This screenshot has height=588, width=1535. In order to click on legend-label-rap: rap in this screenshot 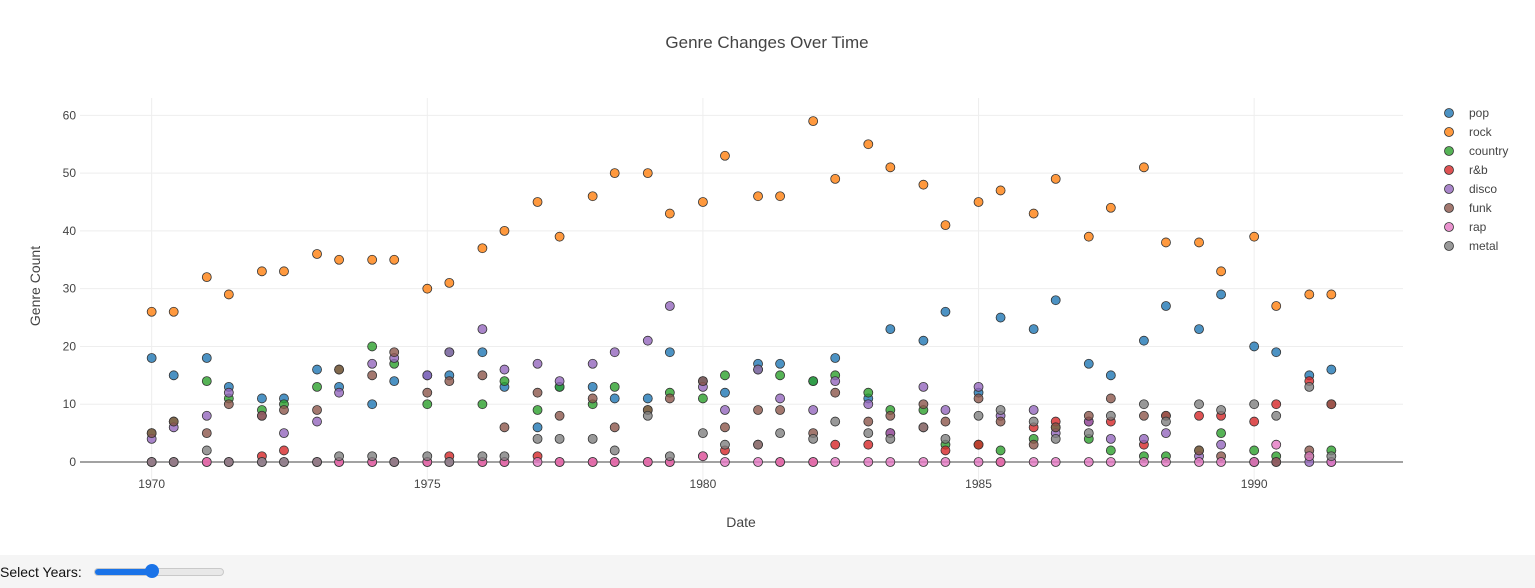, I will do `click(1478, 227)`.